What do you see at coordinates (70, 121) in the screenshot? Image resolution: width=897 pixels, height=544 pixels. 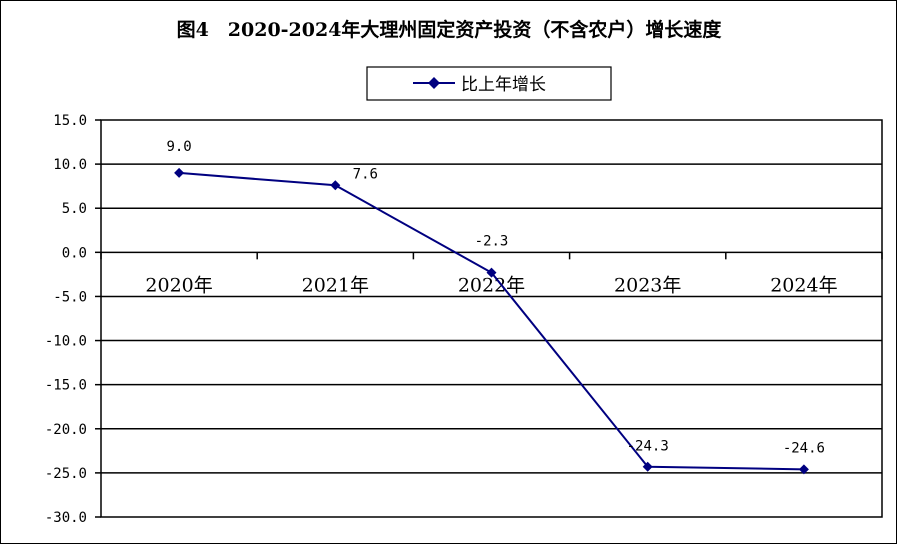 I see `y-tick-label: 15.0` at bounding box center [70, 121].